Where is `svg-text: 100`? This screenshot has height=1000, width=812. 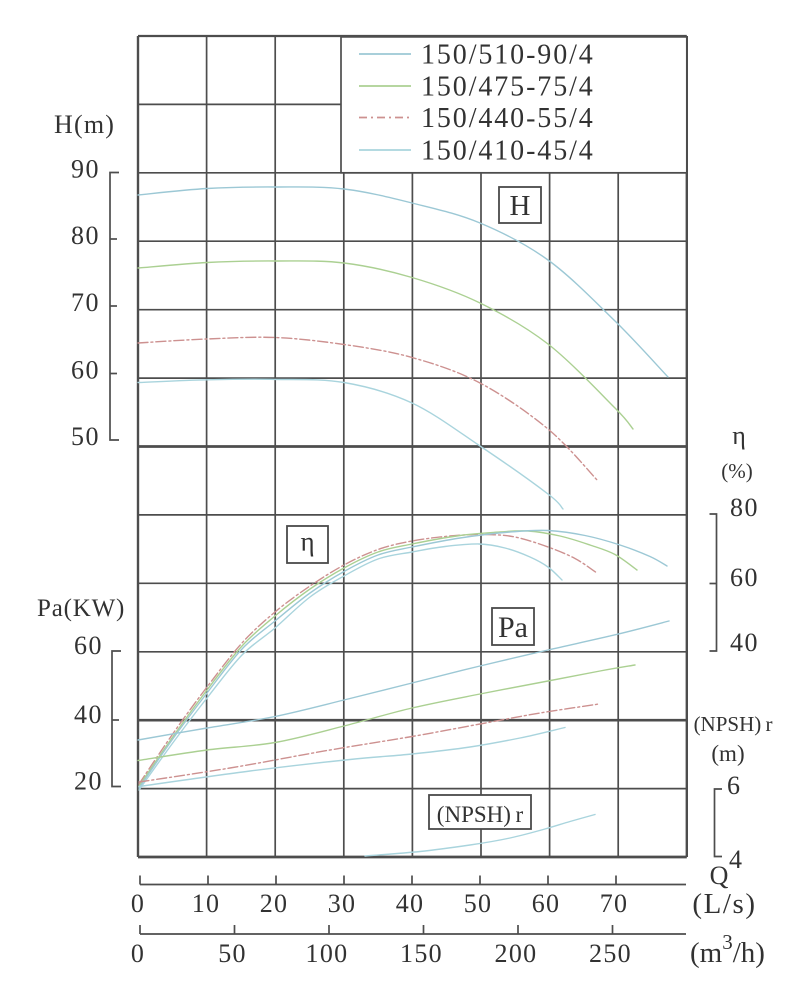
svg-text: 100 is located at coordinates (327, 953).